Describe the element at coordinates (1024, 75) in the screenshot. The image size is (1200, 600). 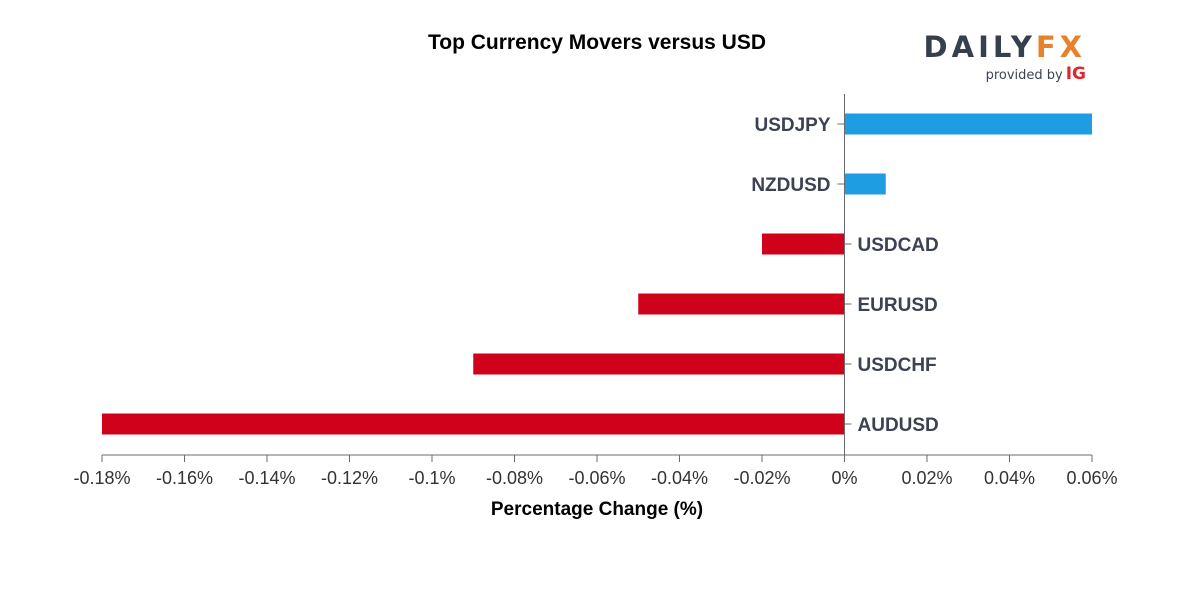
I see `logo-provided-by: provided by` at that location.